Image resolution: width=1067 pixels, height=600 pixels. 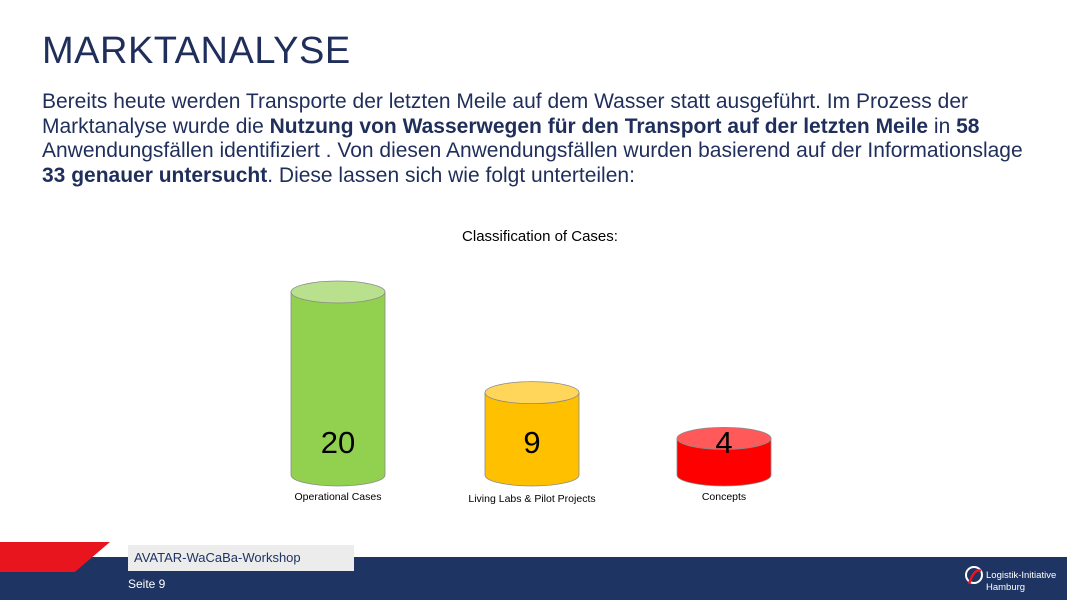 I want to click on paragraph-bold-segment: 58, so click(x=968, y=126).